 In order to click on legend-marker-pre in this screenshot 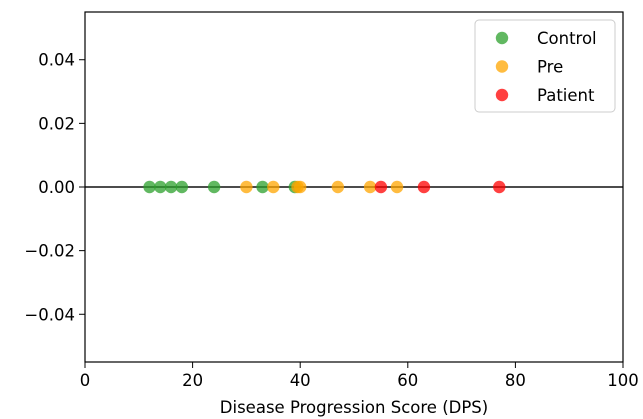, I will do `click(502, 66)`.